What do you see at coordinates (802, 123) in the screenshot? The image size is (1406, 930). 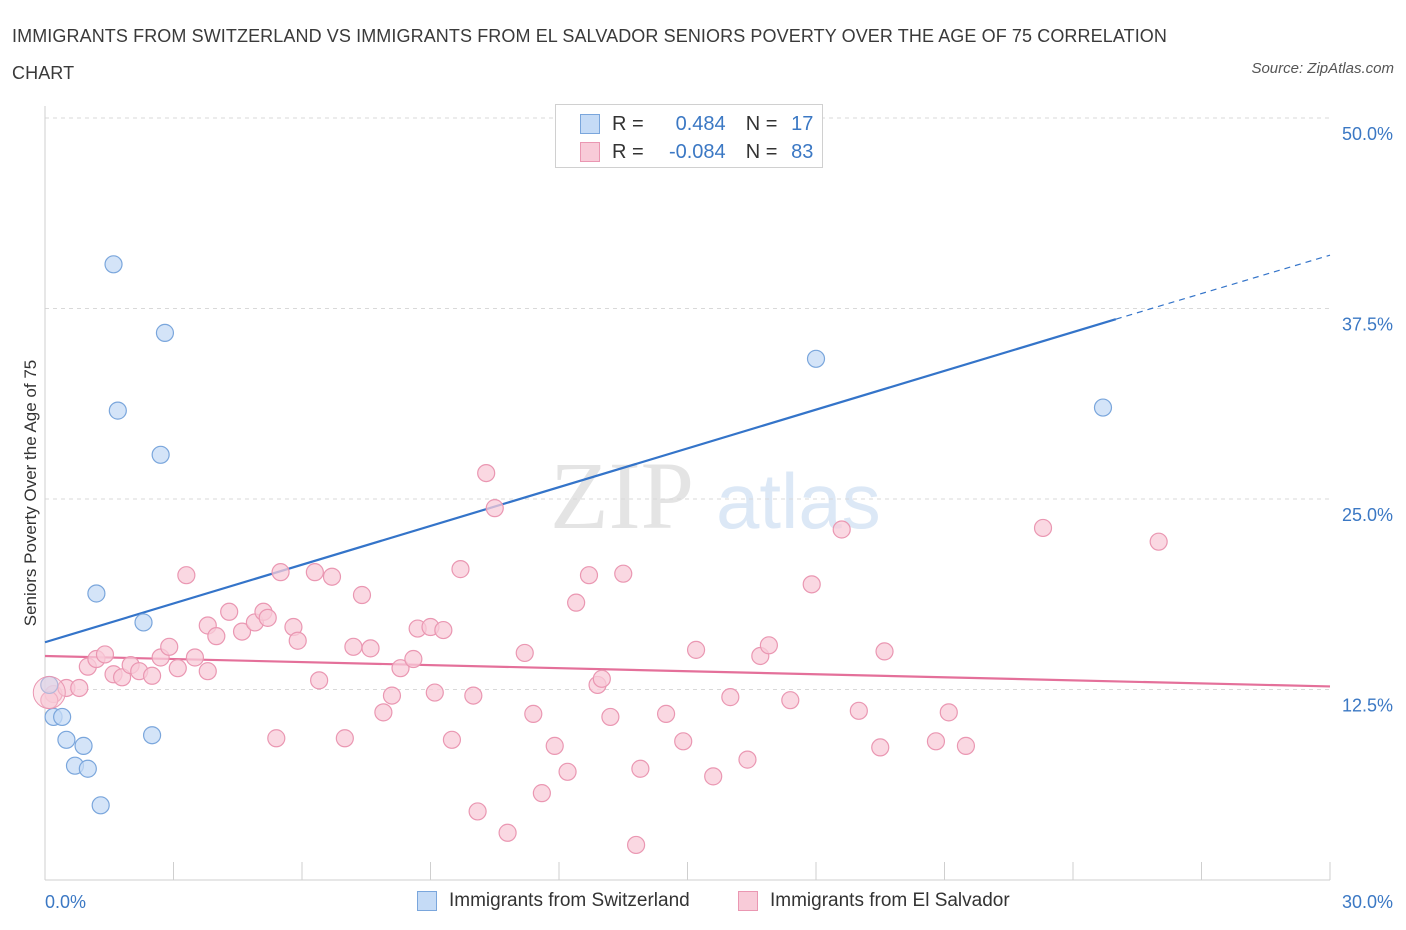 I see `legend-n-value: 17` at bounding box center [802, 123].